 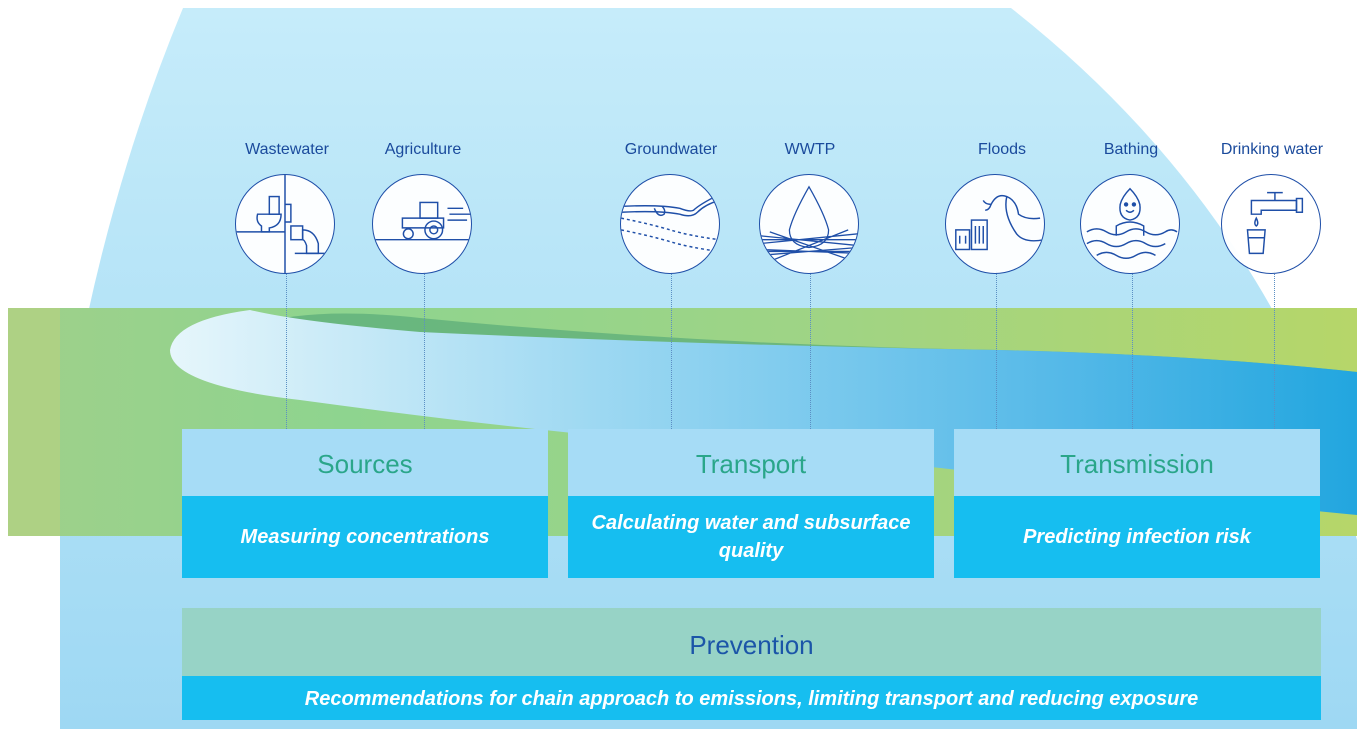 I want to click on stage-transmission-title: Transmission, so click(x=1137, y=462).